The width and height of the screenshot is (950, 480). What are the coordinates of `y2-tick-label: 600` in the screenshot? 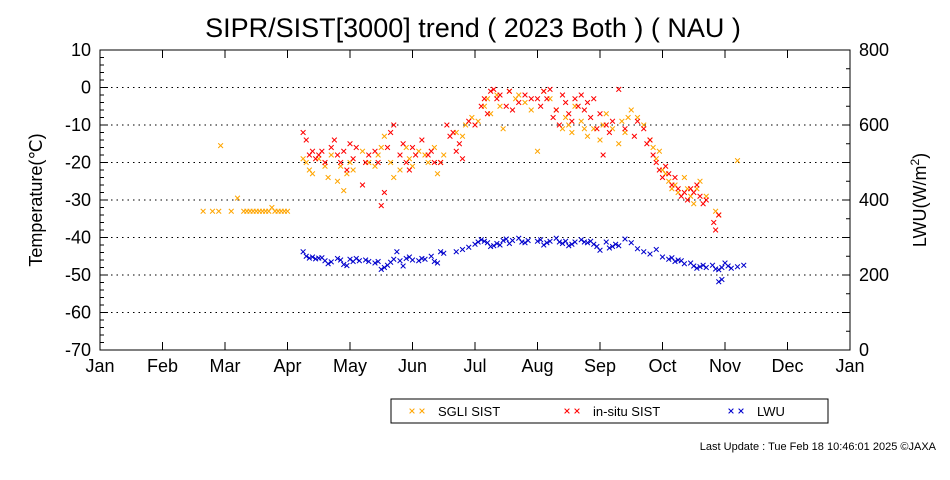 It's located at (874, 125).